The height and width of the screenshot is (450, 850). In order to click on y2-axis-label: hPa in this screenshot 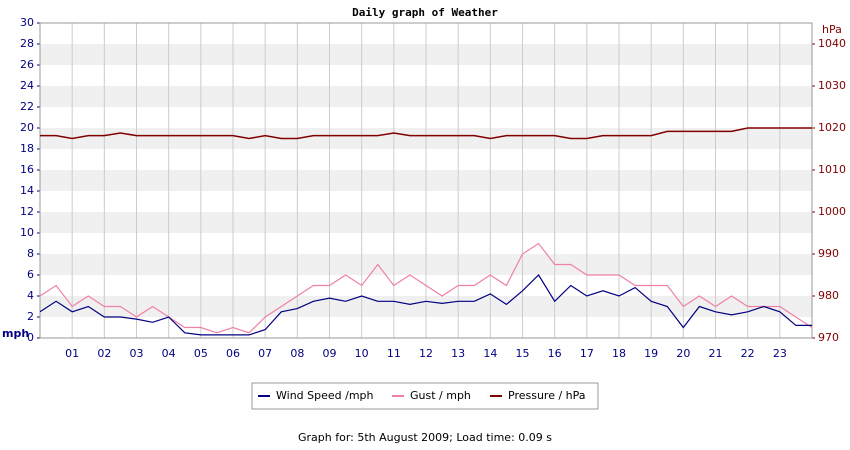, I will do `click(832, 29)`.